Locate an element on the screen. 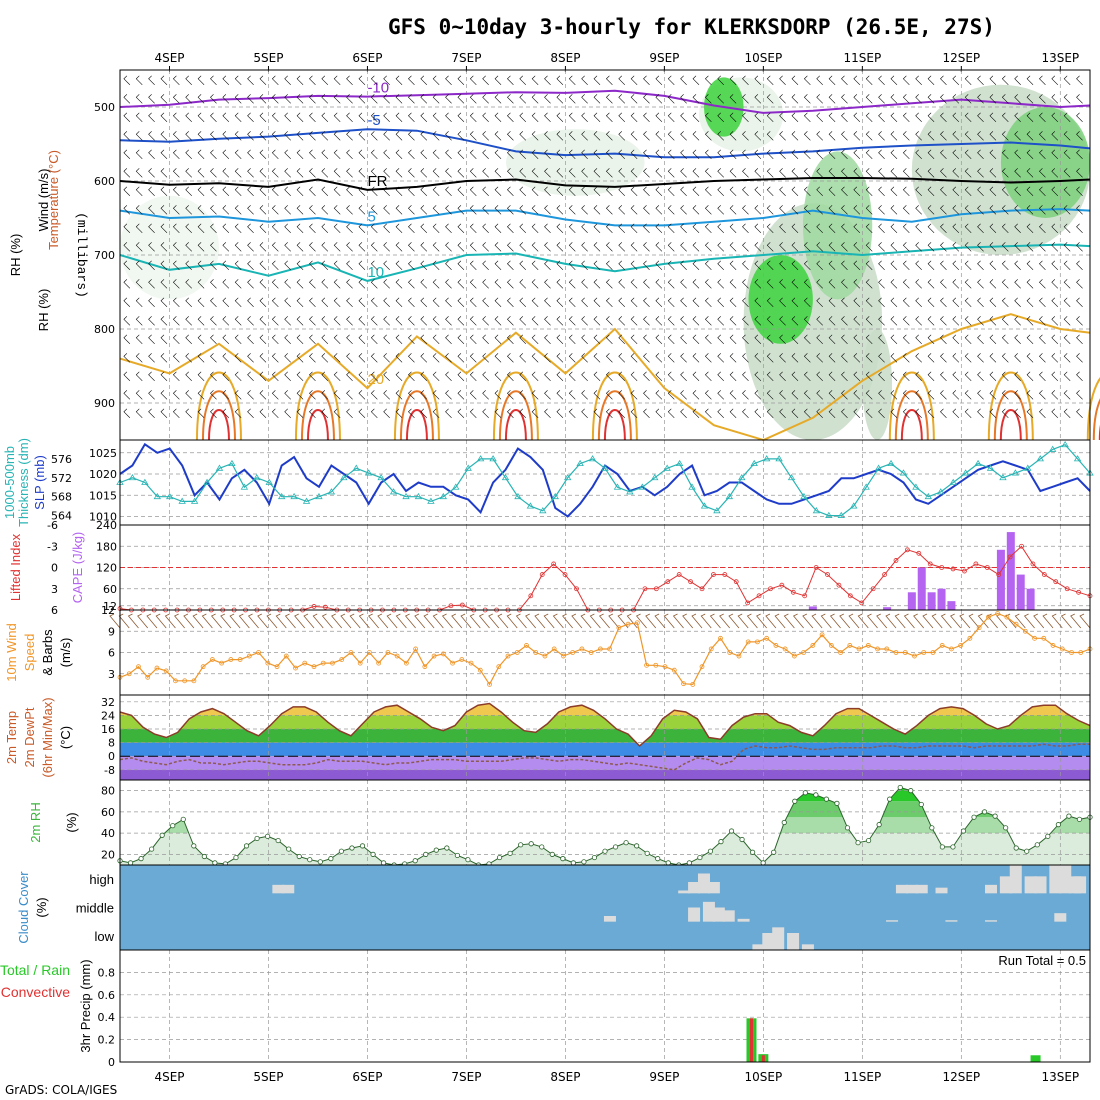 This screenshot has width=1100, height=1100. cloud-cell-high is located at coordinates (911, 889).